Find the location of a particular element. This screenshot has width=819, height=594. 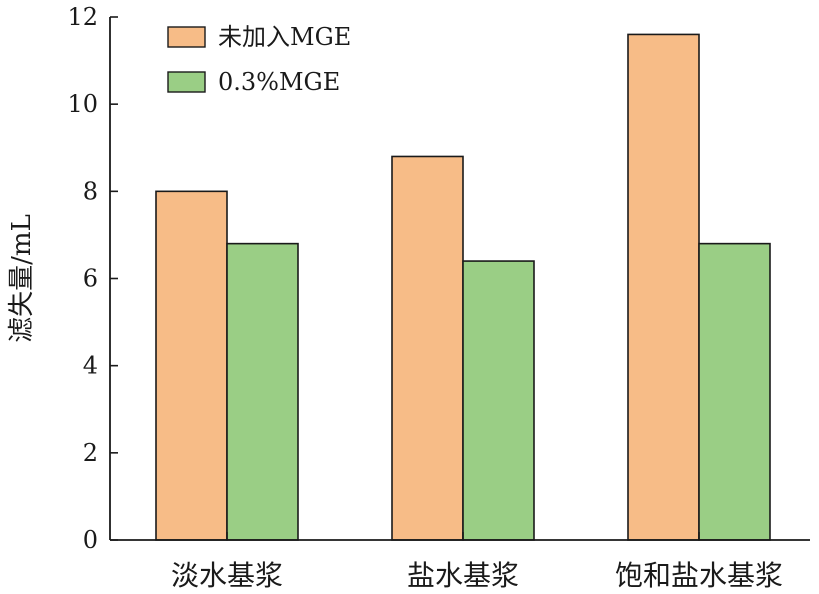

y-tick-label: 0 is located at coordinates (90, 540).